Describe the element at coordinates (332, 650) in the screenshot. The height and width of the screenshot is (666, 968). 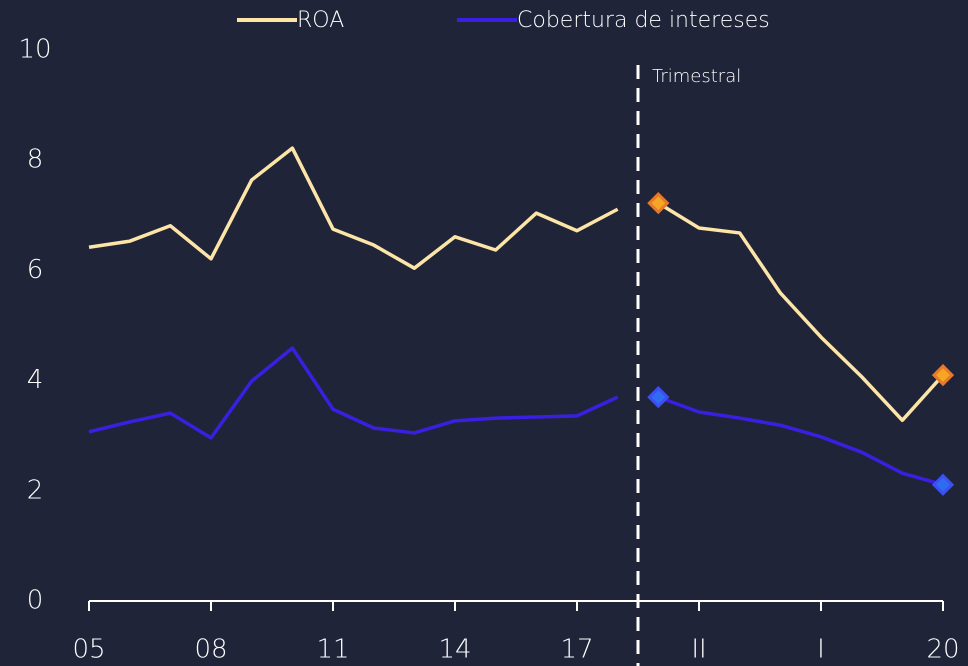
I see `x-tick-label: 11` at that location.